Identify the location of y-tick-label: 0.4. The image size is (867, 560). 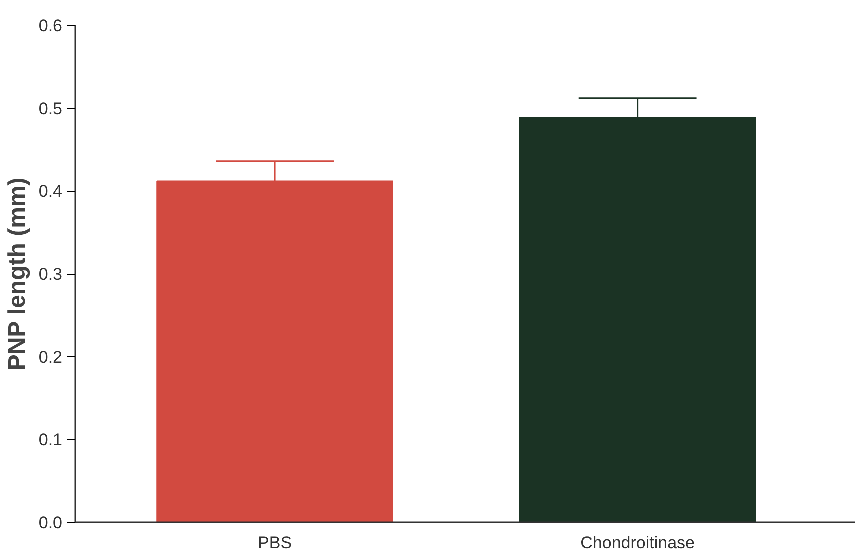
(50, 192).